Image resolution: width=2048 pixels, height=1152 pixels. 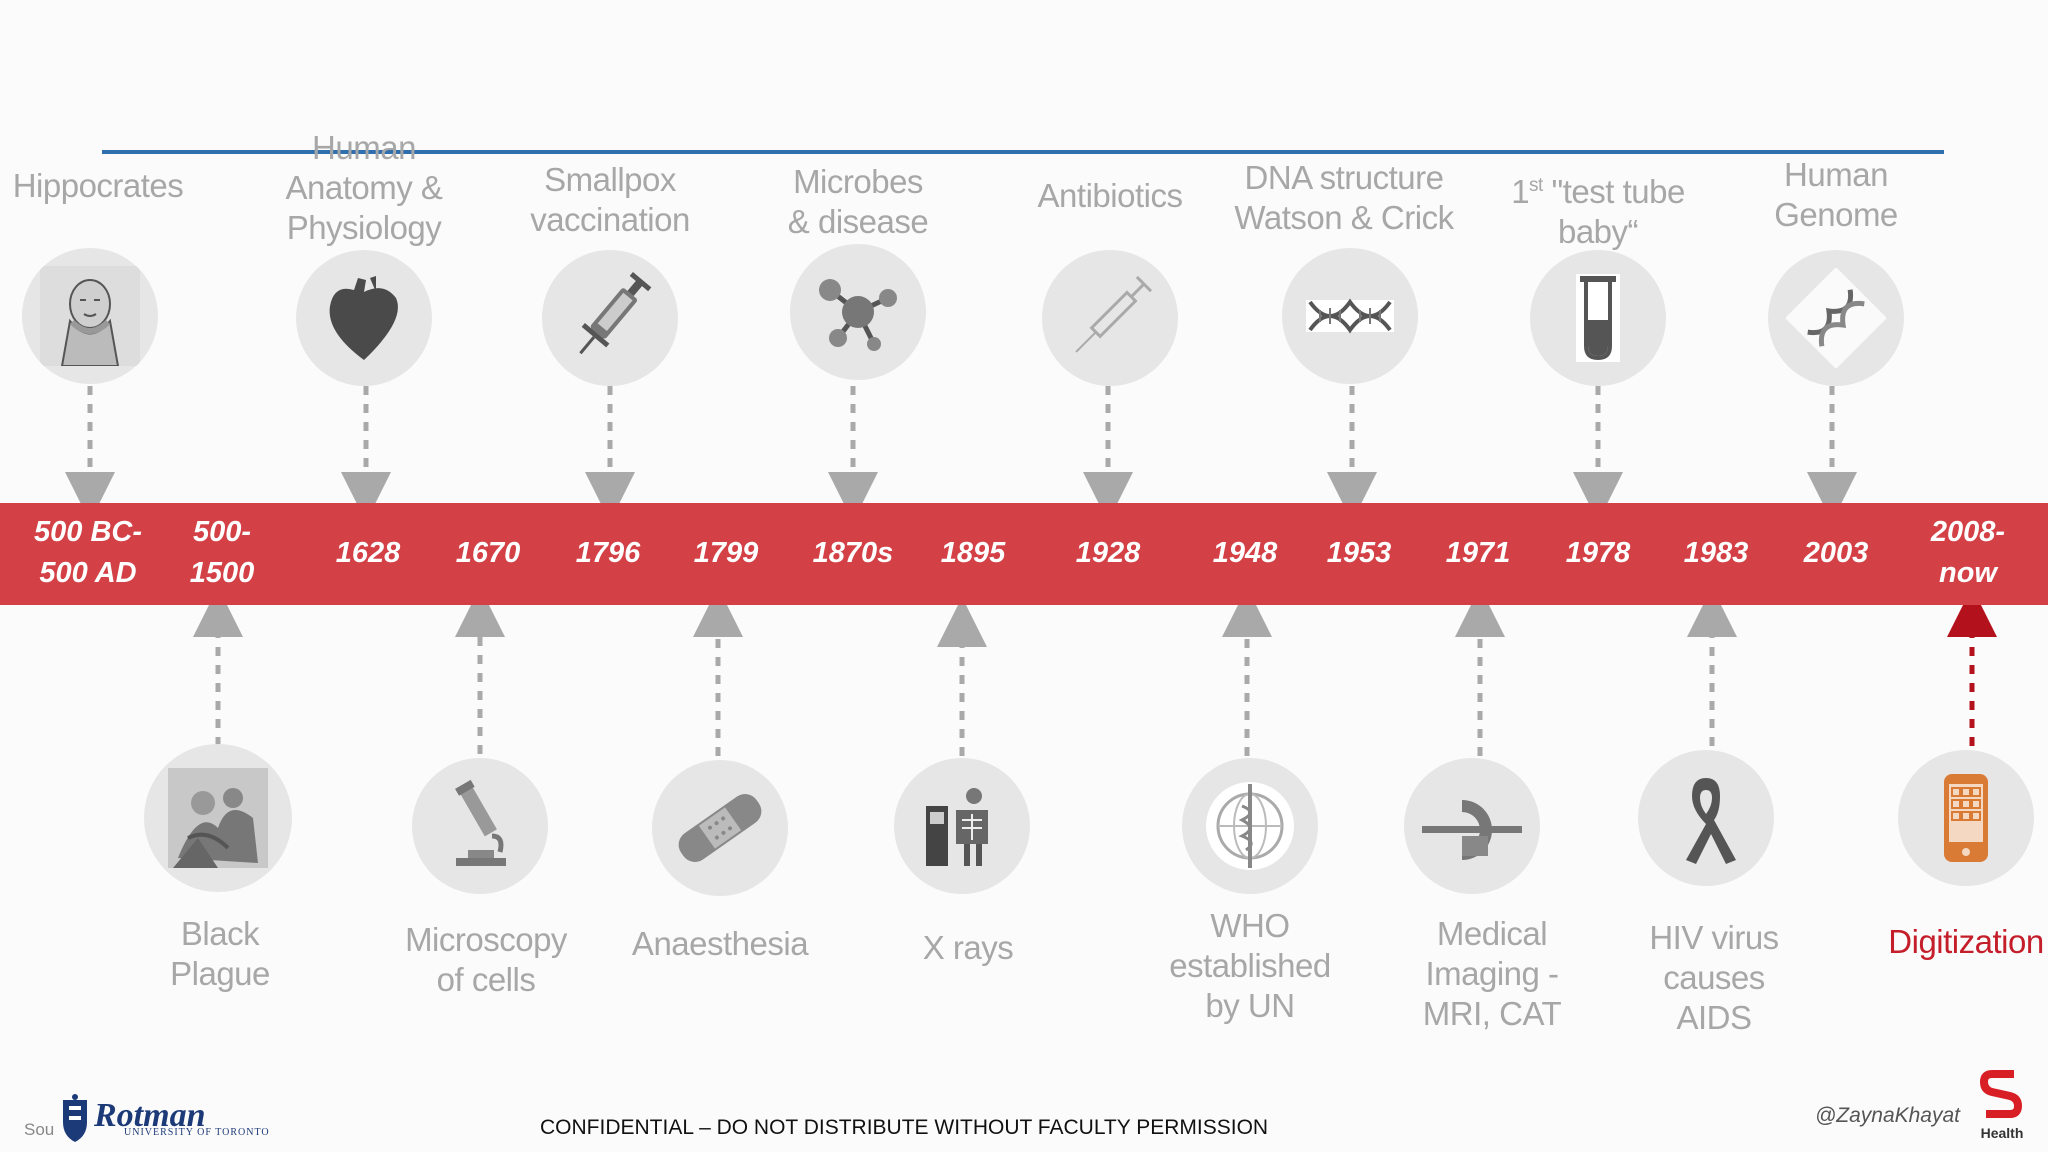 What do you see at coordinates (1024, 554) in the screenshot?
I see `timeline-band` at bounding box center [1024, 554].